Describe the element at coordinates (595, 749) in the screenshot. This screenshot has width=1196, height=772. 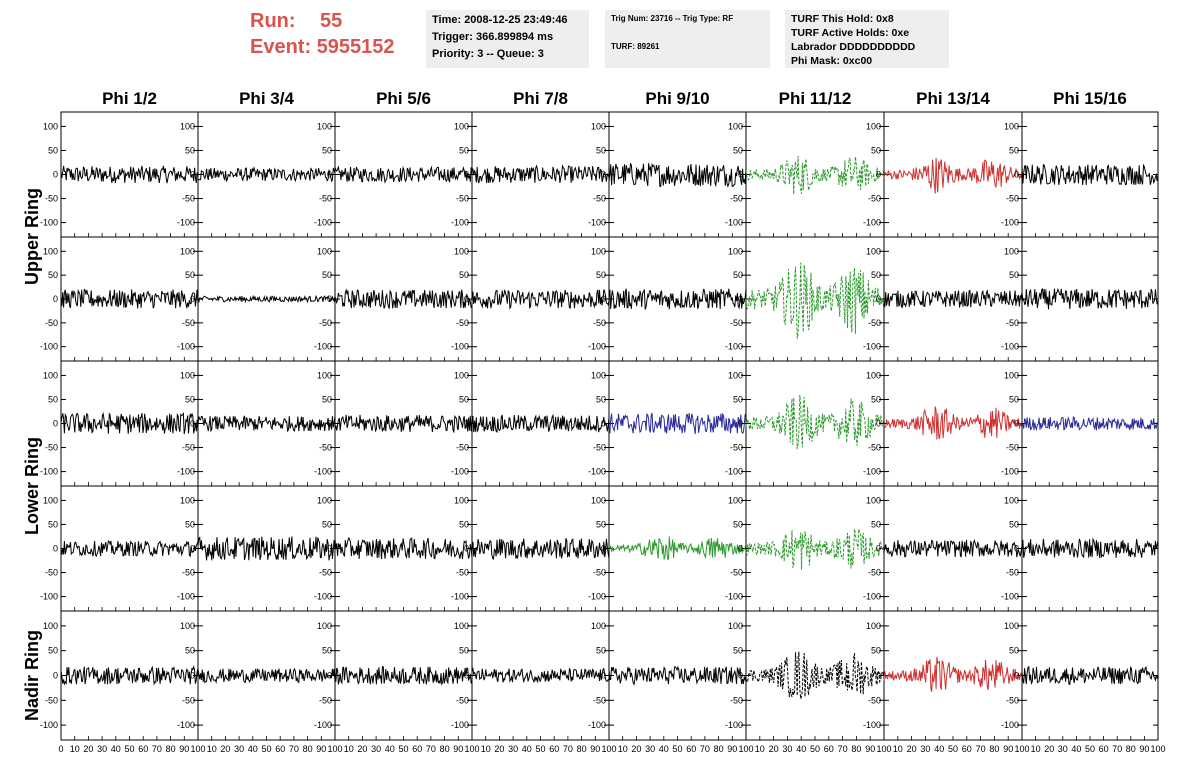
I see `xtick-label: 90` at that location.